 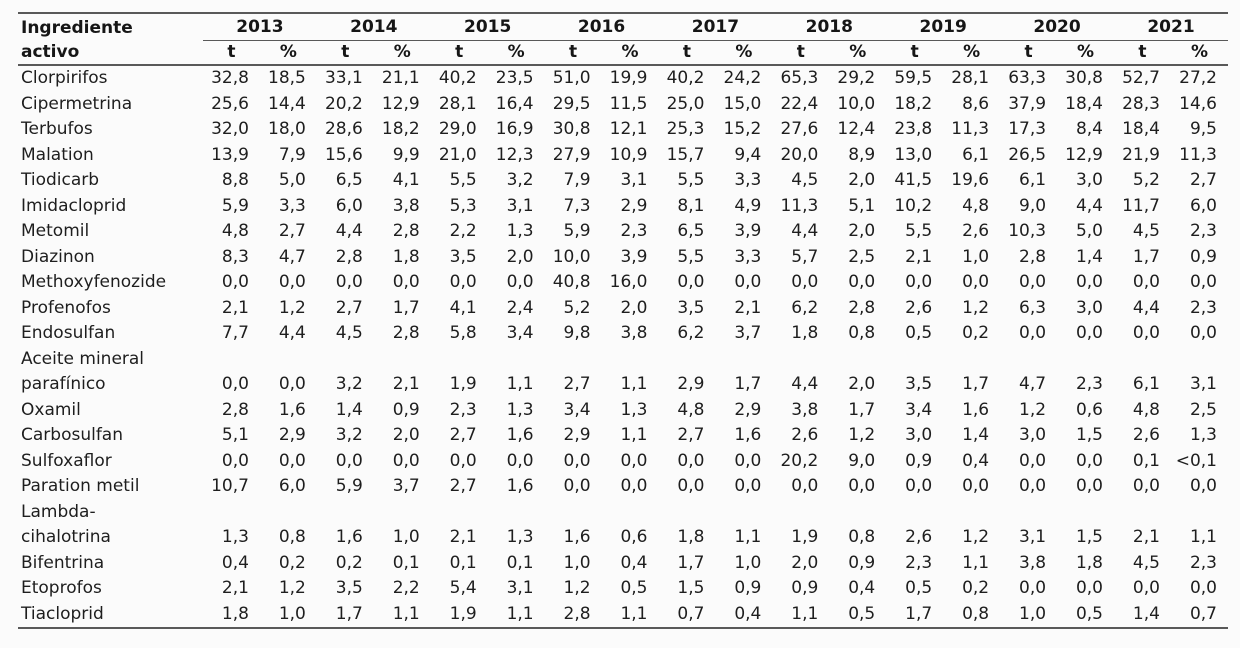 I want to click on value-cell: 15,6, so click(x=343, y=154).